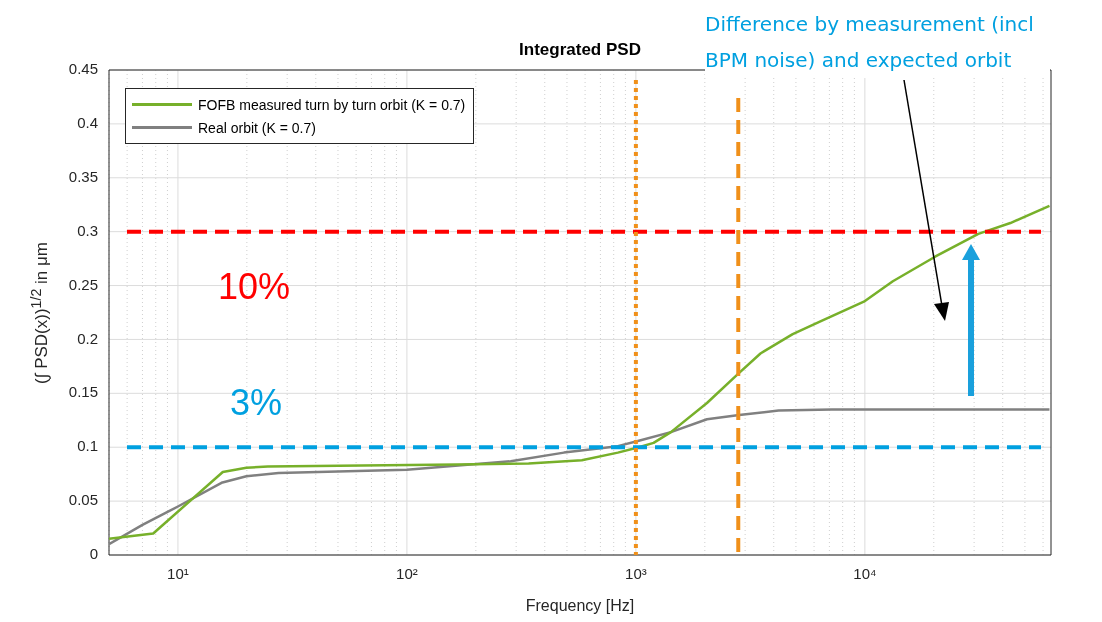  I want to click on y-tick-label: 0, so click(93, 554).